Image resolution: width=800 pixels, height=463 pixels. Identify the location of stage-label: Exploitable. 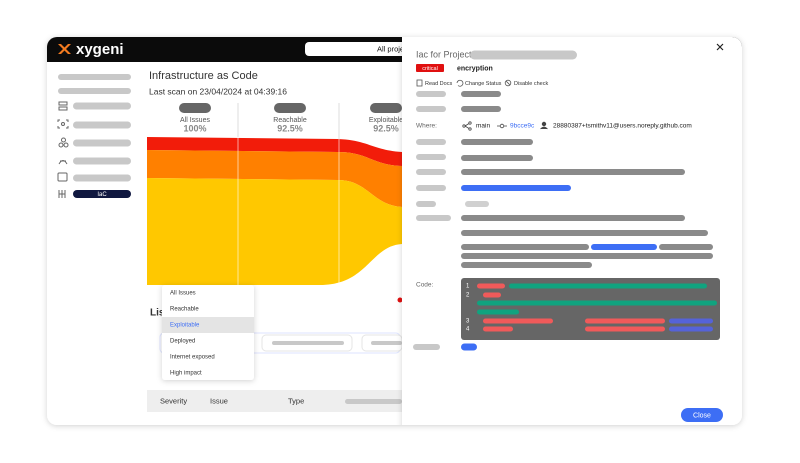
(386, 120).